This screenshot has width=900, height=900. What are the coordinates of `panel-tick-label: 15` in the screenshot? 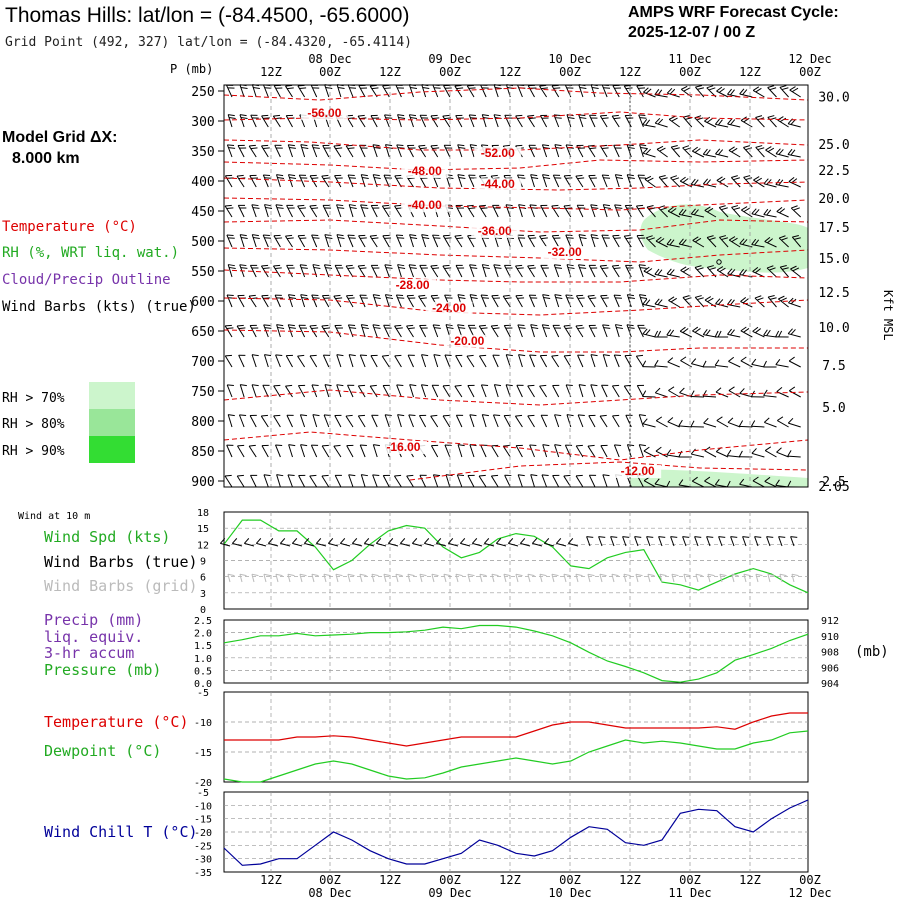 It's located at (203, 529).